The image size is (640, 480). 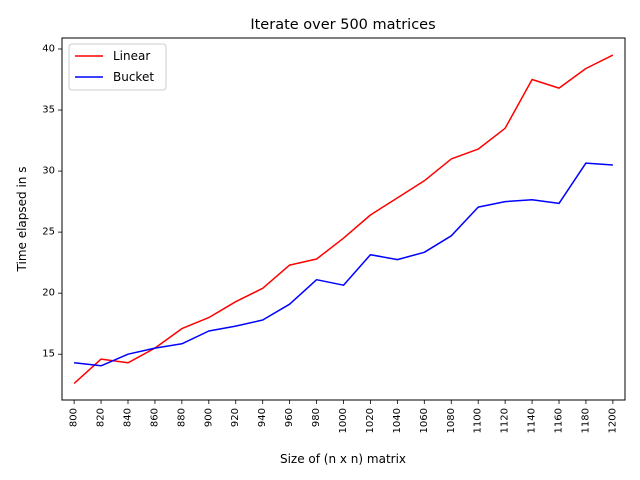 I want to click on x-tick-label: 860, so click(x=154, y=417).